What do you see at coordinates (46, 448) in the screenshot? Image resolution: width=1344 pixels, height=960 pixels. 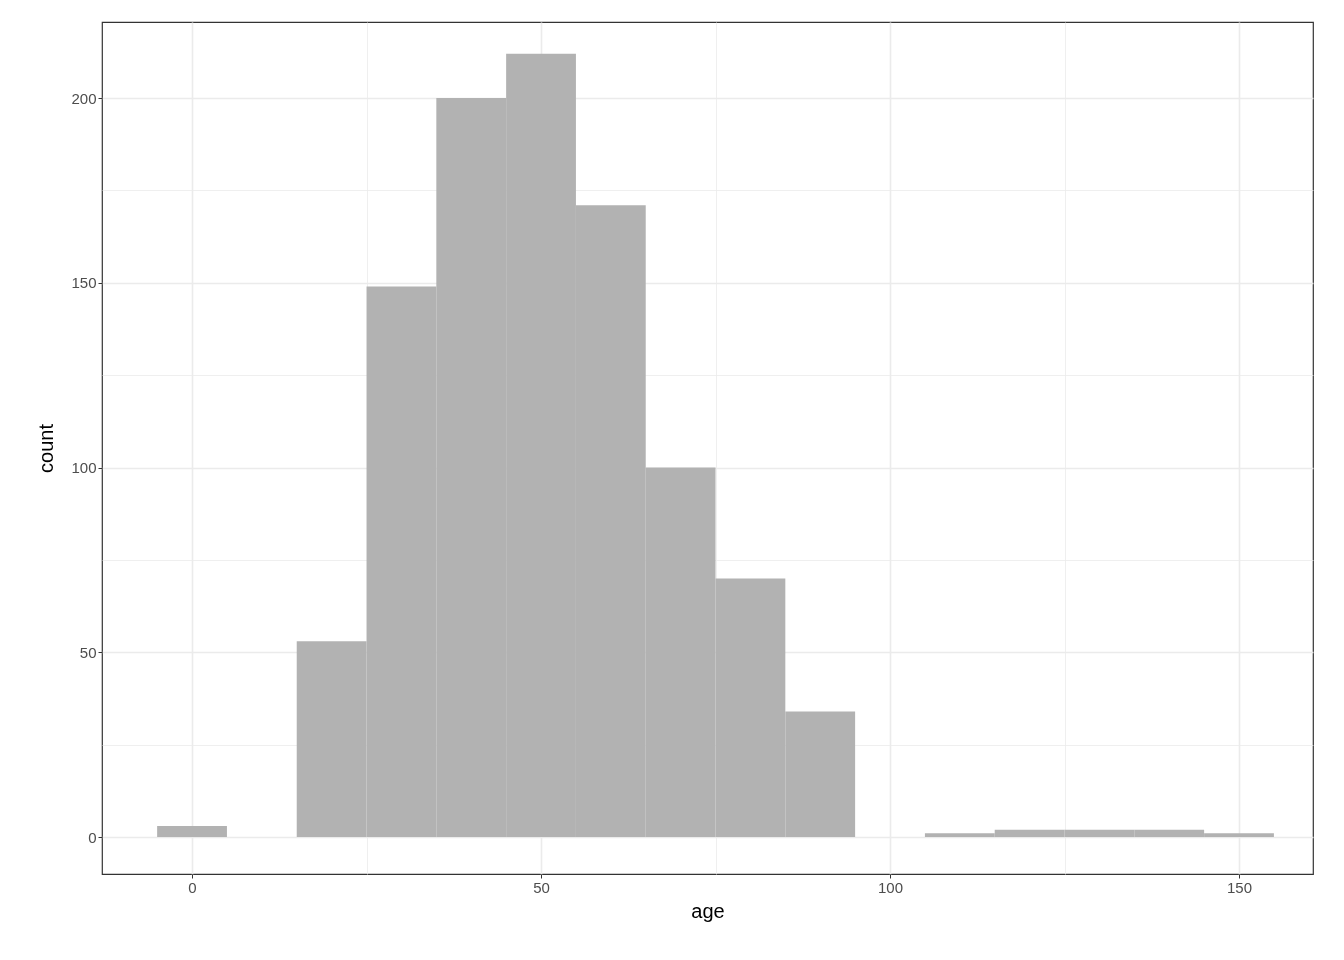 I see `y-axis-title: count` at bounding box center [46, 448].